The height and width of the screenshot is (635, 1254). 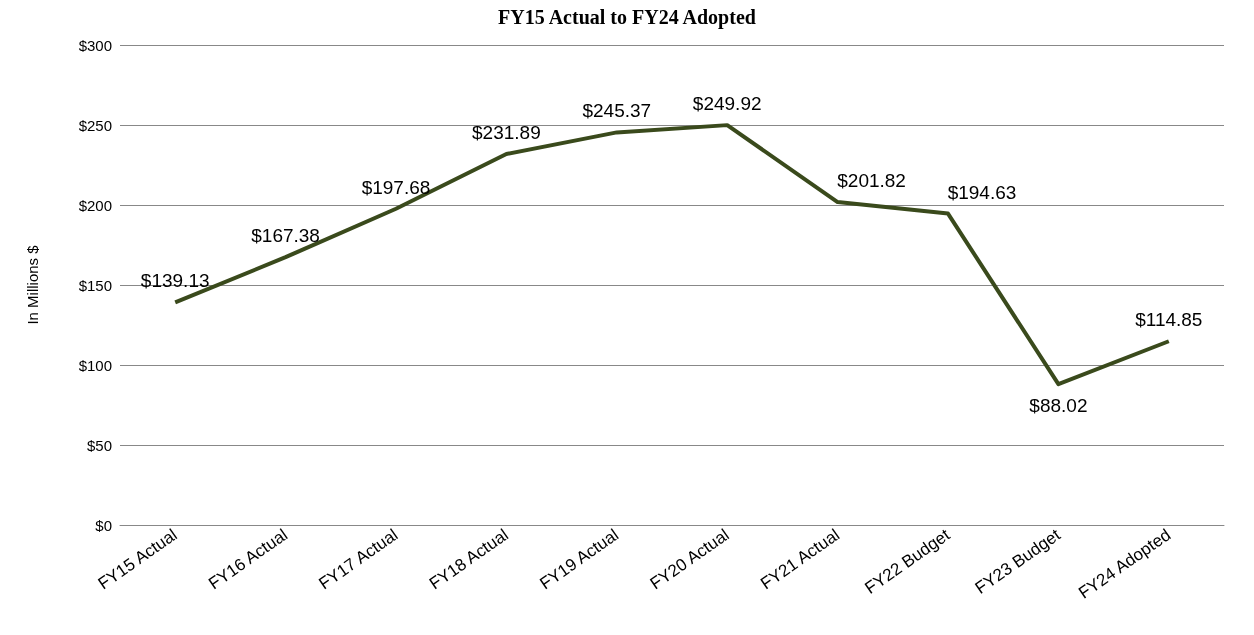 I want to click on y-tick-label: $100, so click(x=95, y=365).